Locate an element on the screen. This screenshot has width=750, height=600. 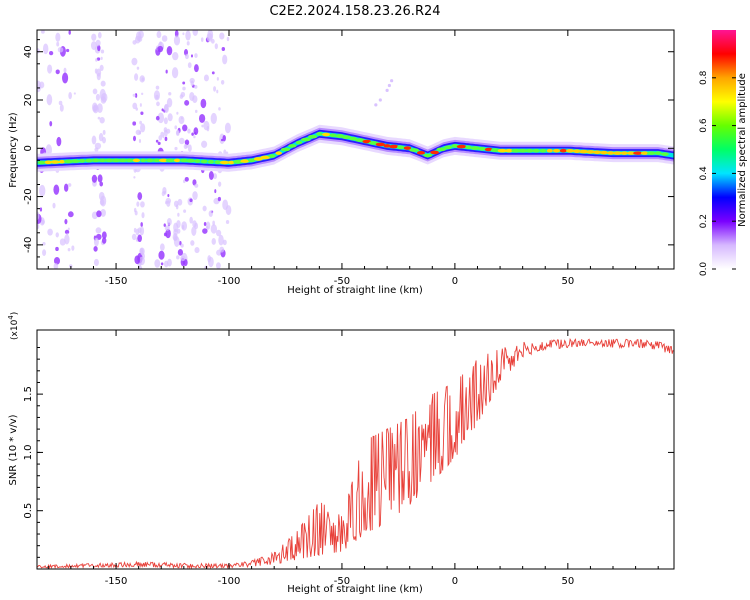
spectrogram-x-label: Height of straight line (km) is located at coordinates (355, 290).